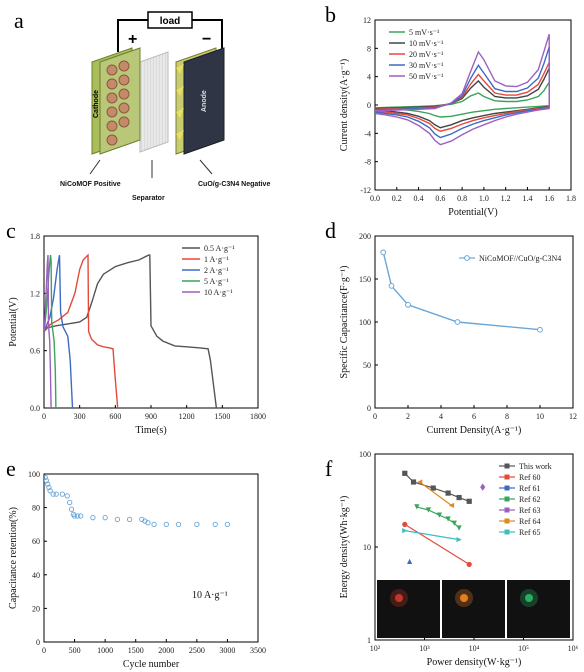  Describe the element at coordinates (367, 162) in the screenshot. I see `y-tick-label: -8` at that location.